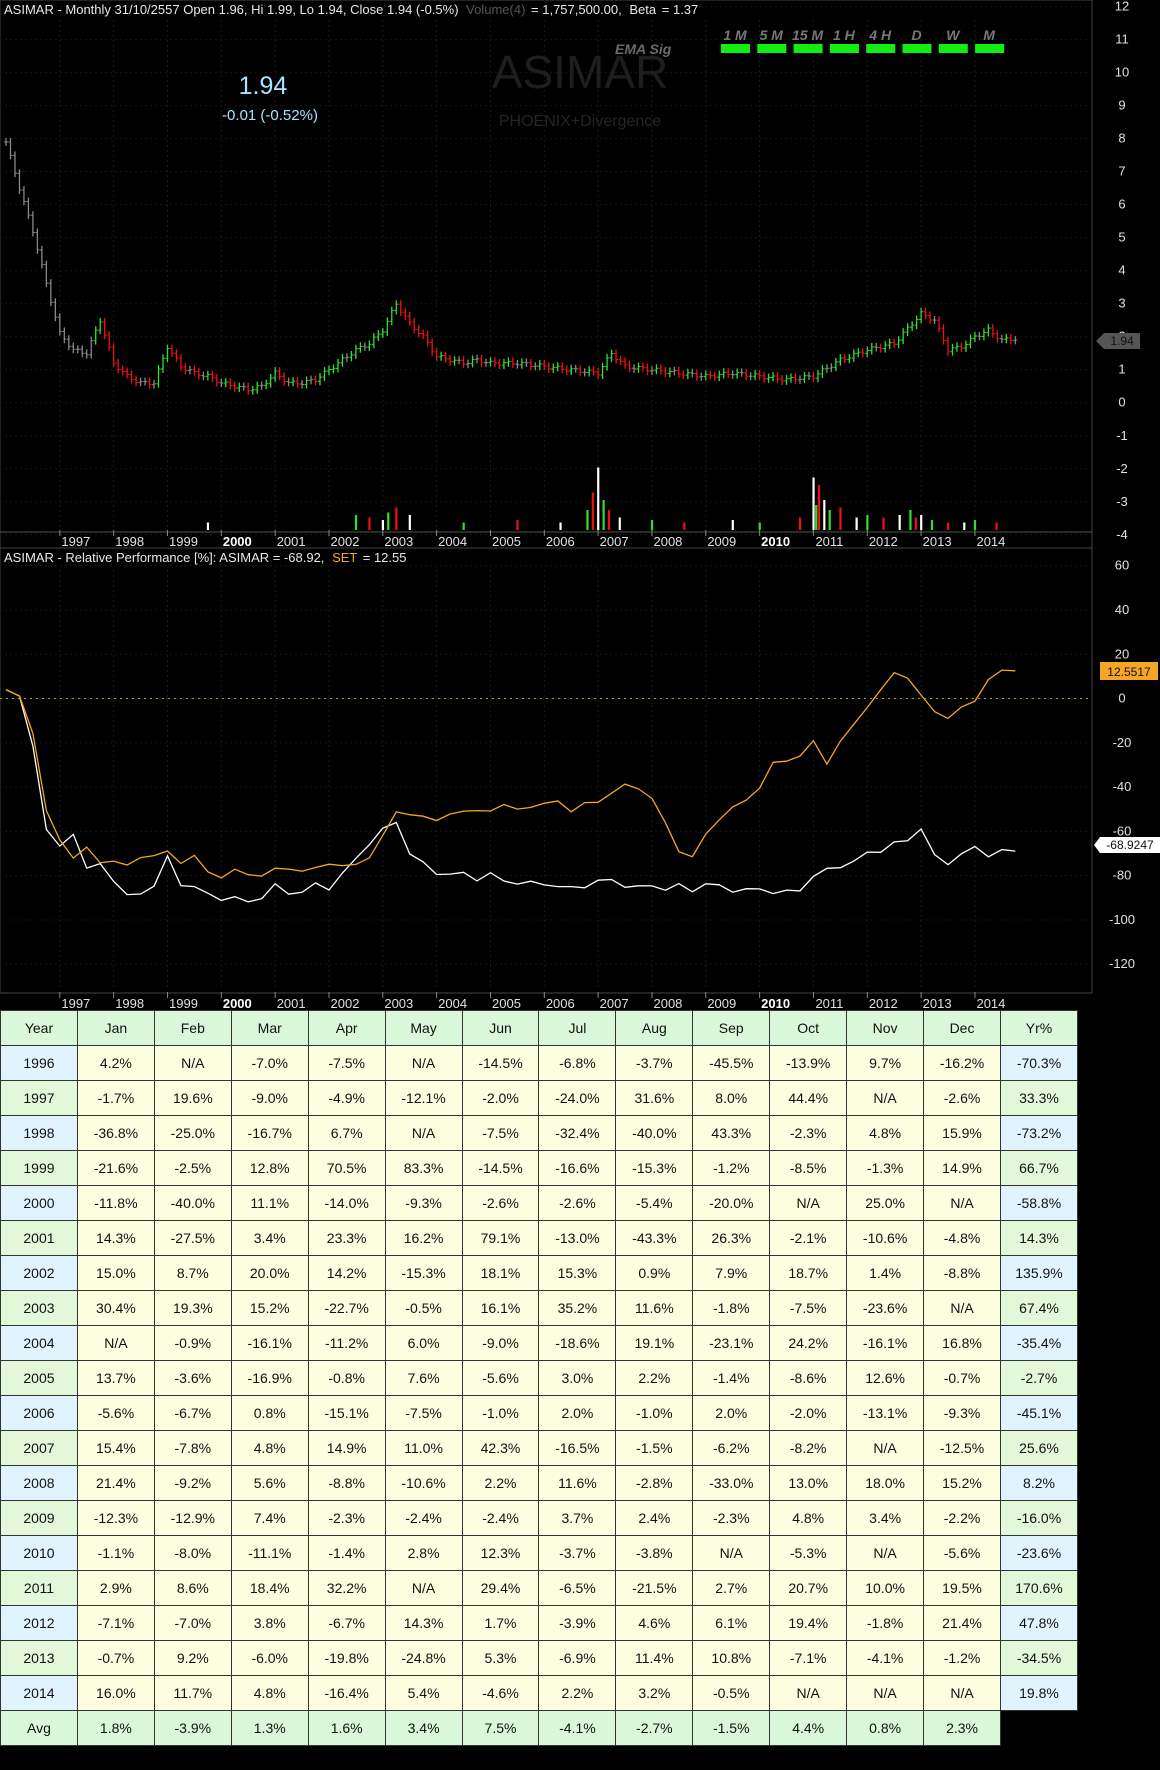  Describe the element at coordinates (1122, 72) in the screenshot. I see `price-y-tick: 10` at that location.